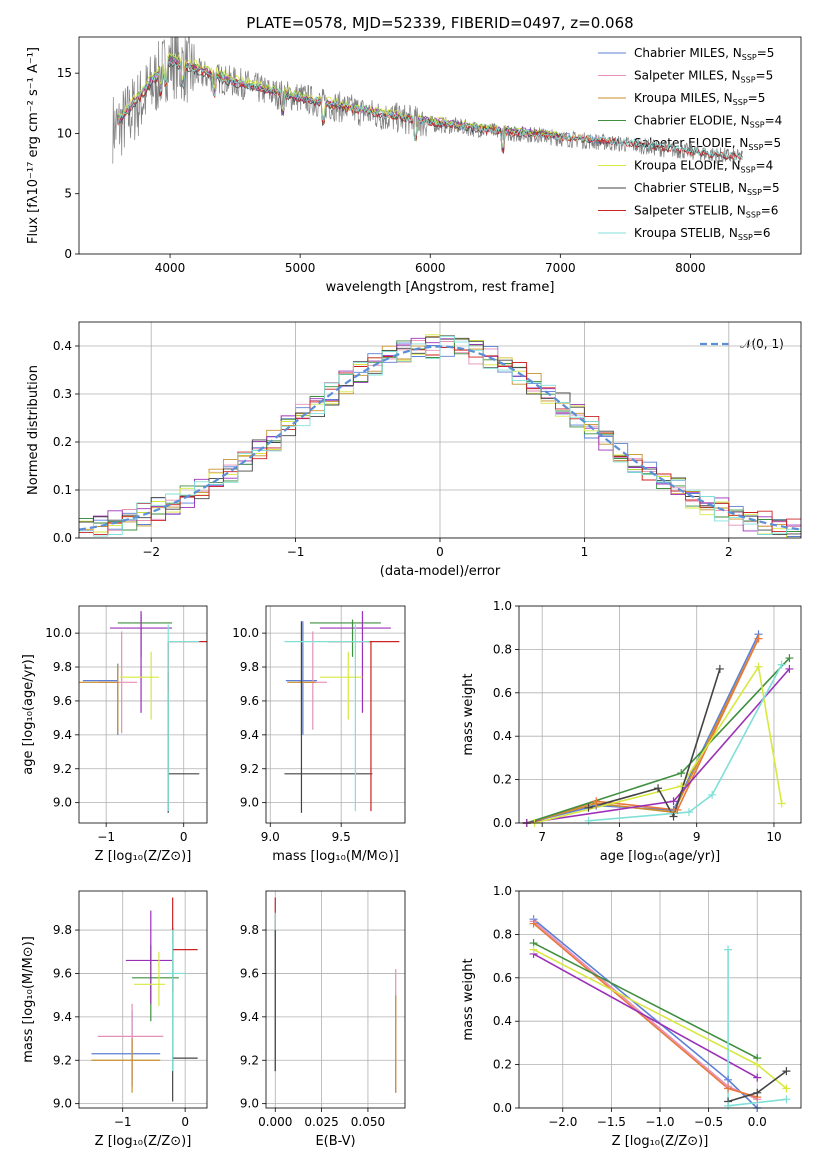 The width and height of the screenshot is (819, 1170). Describe the element at coordinates (33, 145) in the screenshot. I see `y-axis-label: Flux [fλ10⁻¹⁷ erg cm⁻² s⁻¹ A⁻¹]` at that location.